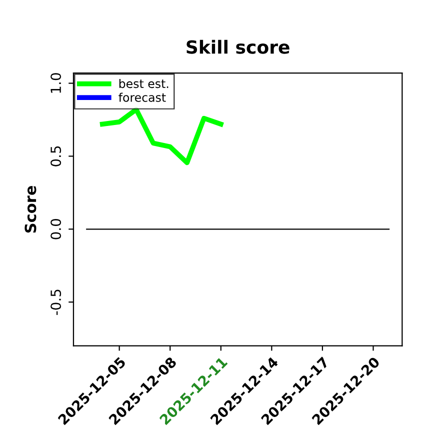 The width and height of the screenshot is (440, 440). What do you see at coordinates (142, 97) in the screenshot?
I see `legend-label: forecast` at bounding box center [142, 97].